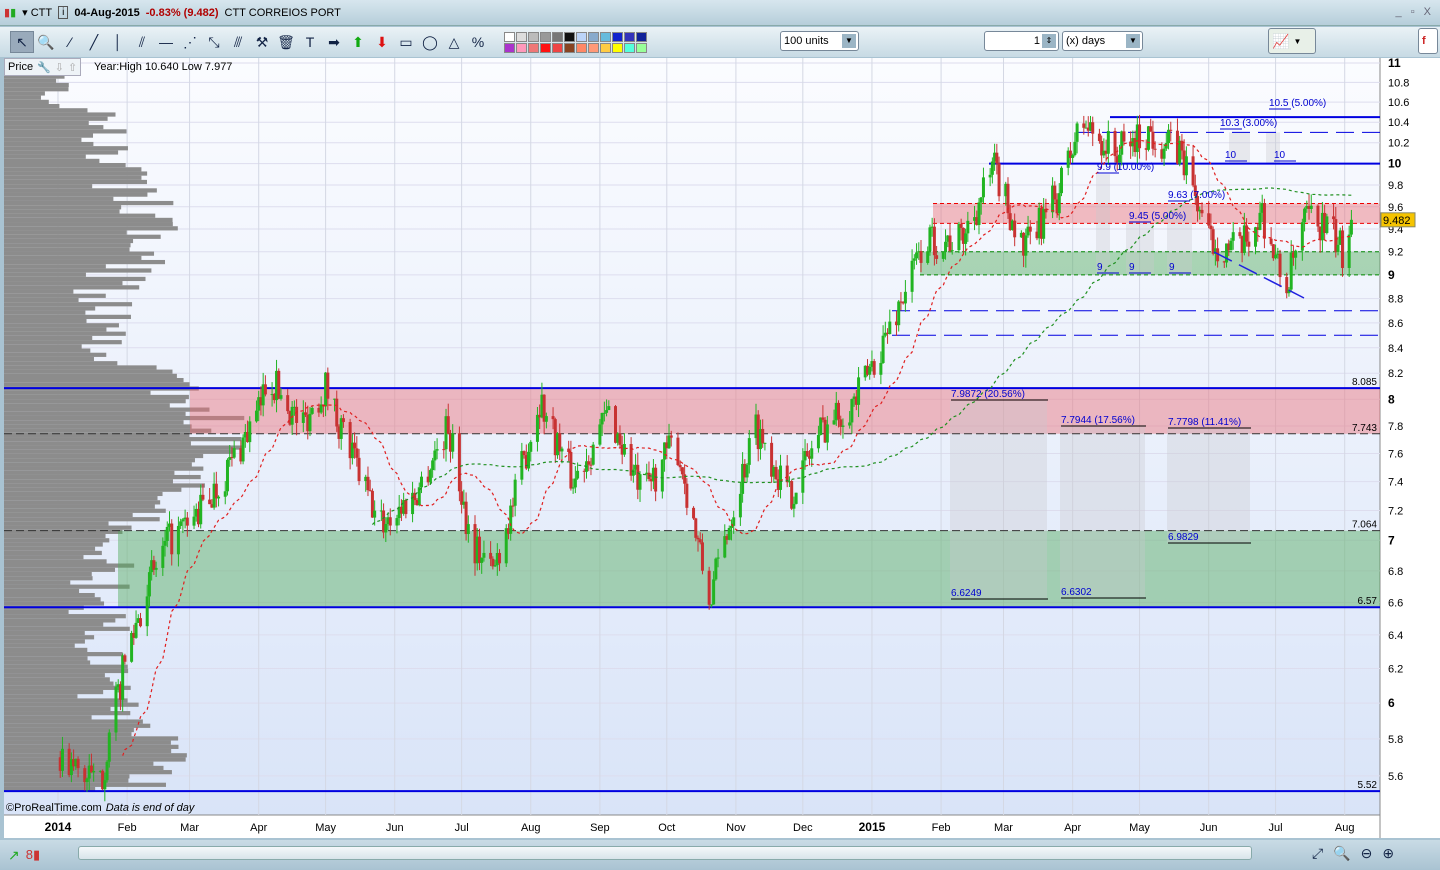  I want to click on zoom-reset-icon: 🔍, so click(1342, 853).